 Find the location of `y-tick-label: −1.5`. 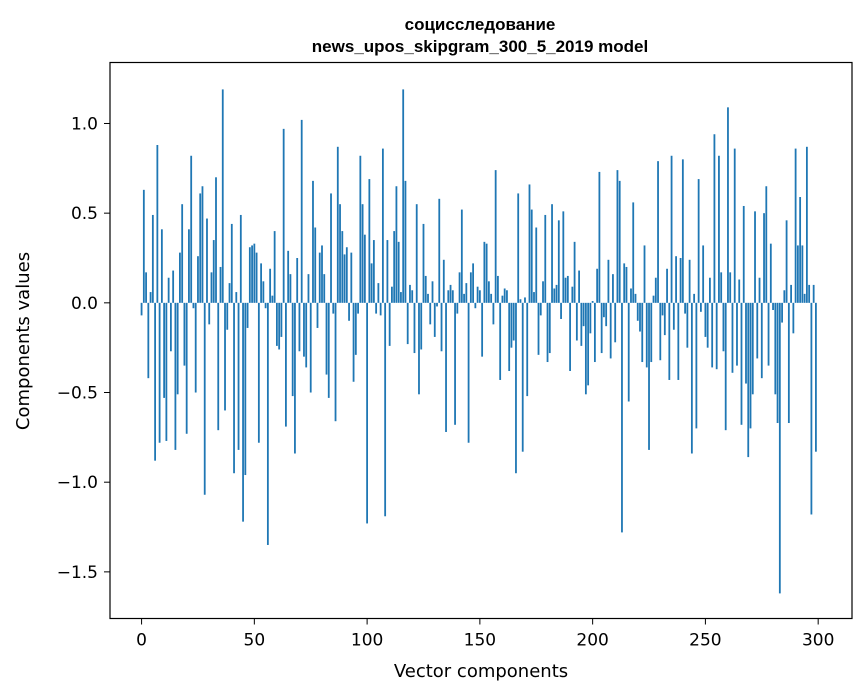

y-tick-label: −1.5 is located at coordinates (77, 573).